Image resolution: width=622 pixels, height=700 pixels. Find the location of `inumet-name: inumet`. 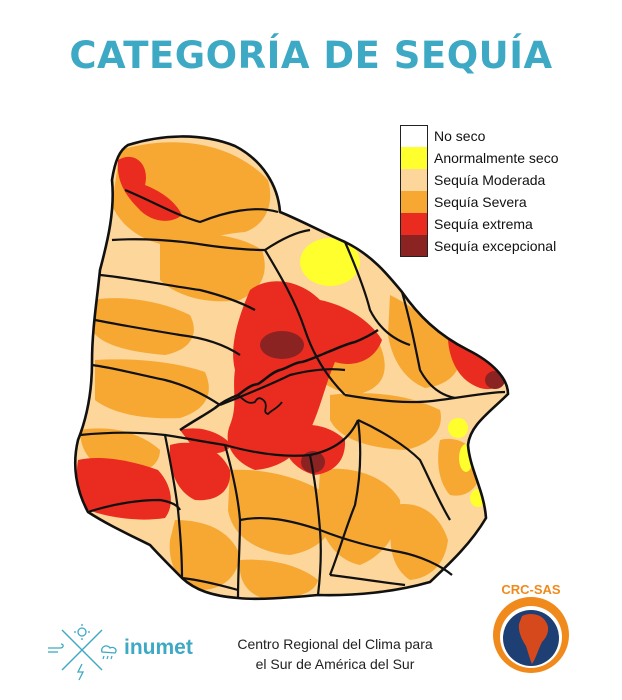

inumet-name: inumet is located at coordinates (158, 647).